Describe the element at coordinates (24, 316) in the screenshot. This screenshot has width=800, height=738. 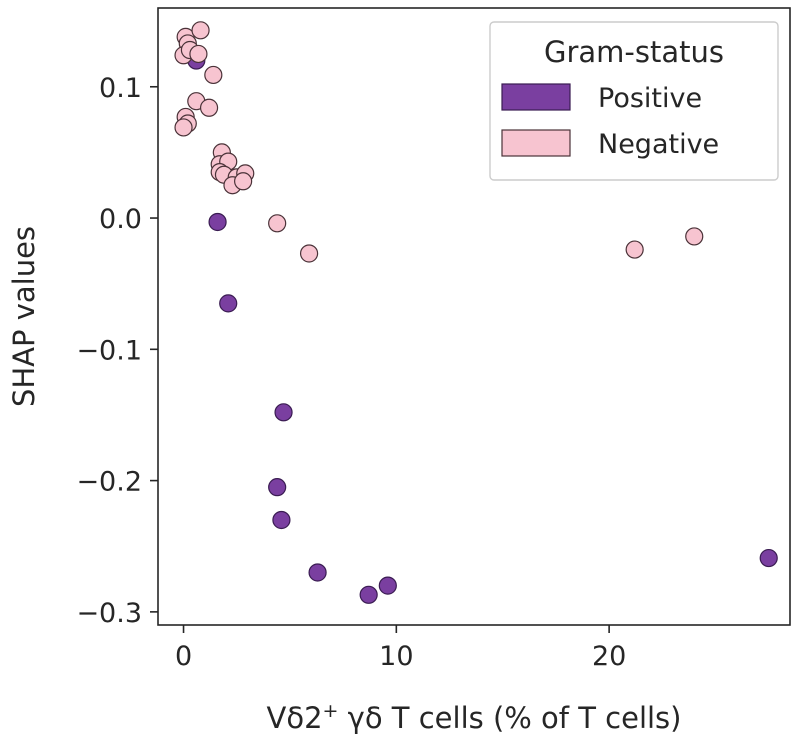
I see `y-axis-label: SHAP values` at that location.